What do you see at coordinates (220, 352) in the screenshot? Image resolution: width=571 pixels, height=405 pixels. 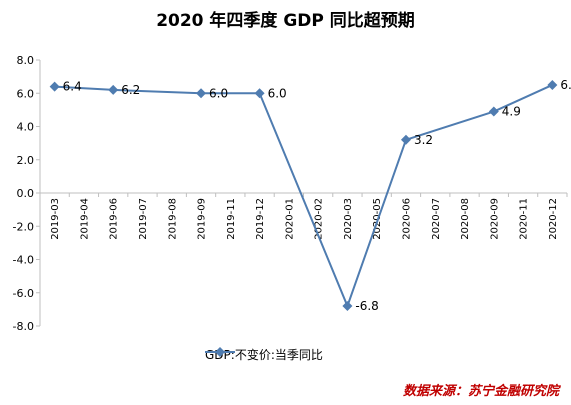 I see `legend-line-marker` at bounding box center [220, 352].